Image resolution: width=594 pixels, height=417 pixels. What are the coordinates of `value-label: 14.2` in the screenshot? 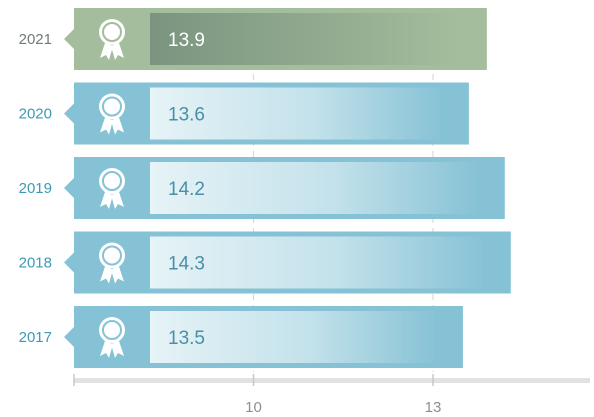 It's located at (186, 189).